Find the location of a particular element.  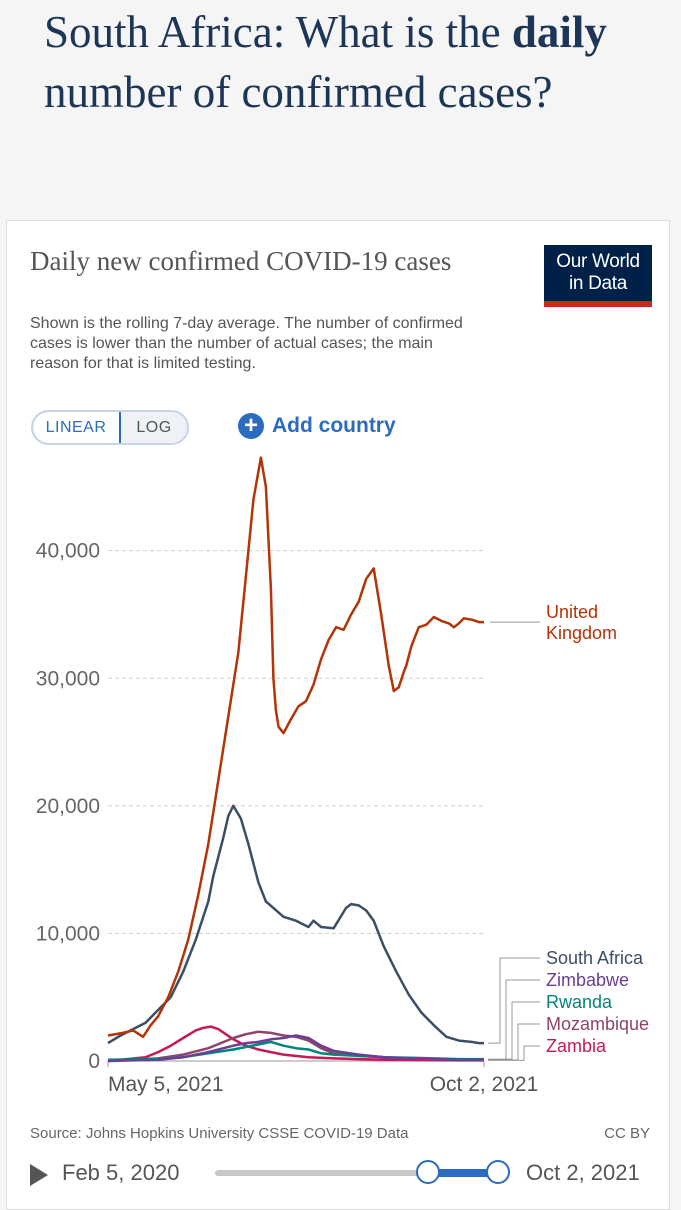

series-line-zambia is located at coordinates (295, 1044).